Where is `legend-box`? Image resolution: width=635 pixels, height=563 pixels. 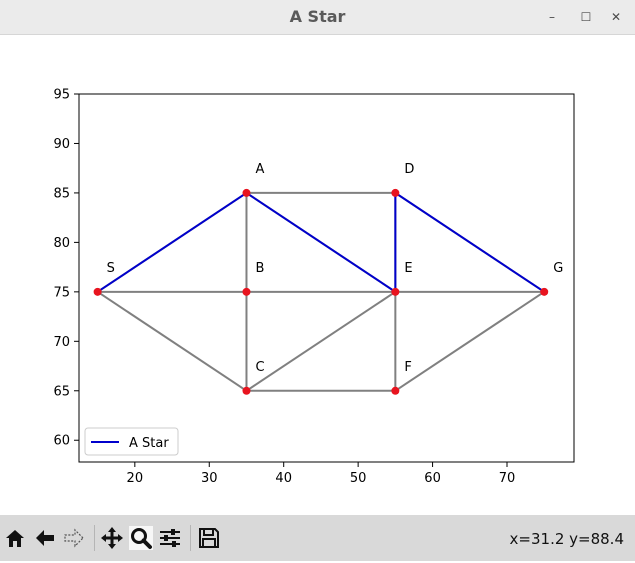 legend-box is located at coordinates (131, 441).